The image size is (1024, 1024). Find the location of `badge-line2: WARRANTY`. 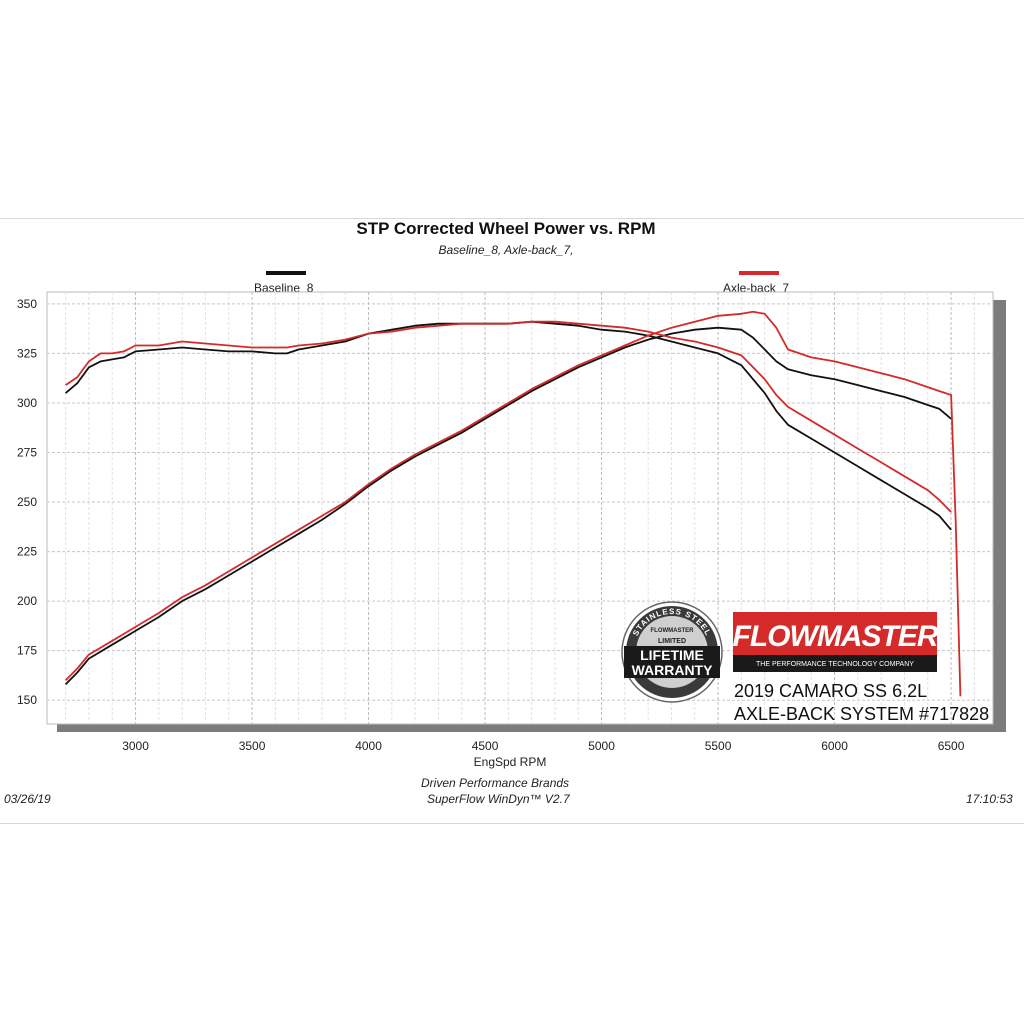

badge-line2: WARRANTY is located at coordinates (673, 670).